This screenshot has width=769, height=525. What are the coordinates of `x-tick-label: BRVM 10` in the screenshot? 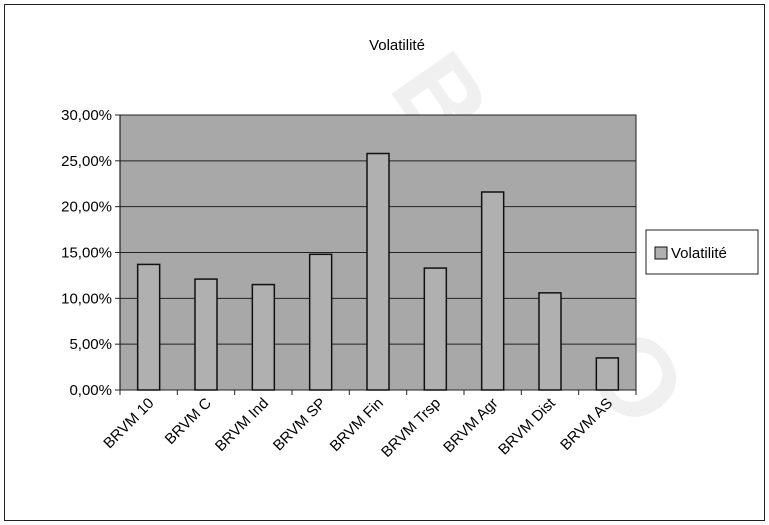 It's located at (128, 423).